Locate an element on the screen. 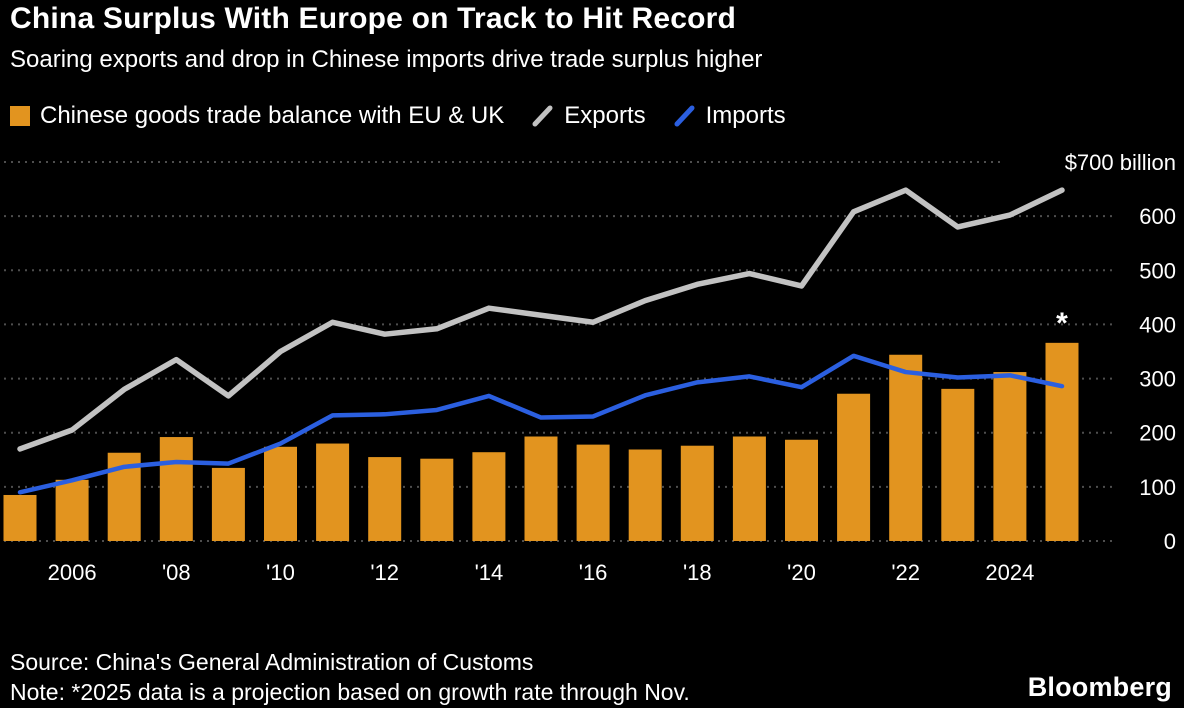 The image size is (1184, 708). legend-balance-label: Chinese goods trade balance with EU & UK is located at coordinates (272, 115).